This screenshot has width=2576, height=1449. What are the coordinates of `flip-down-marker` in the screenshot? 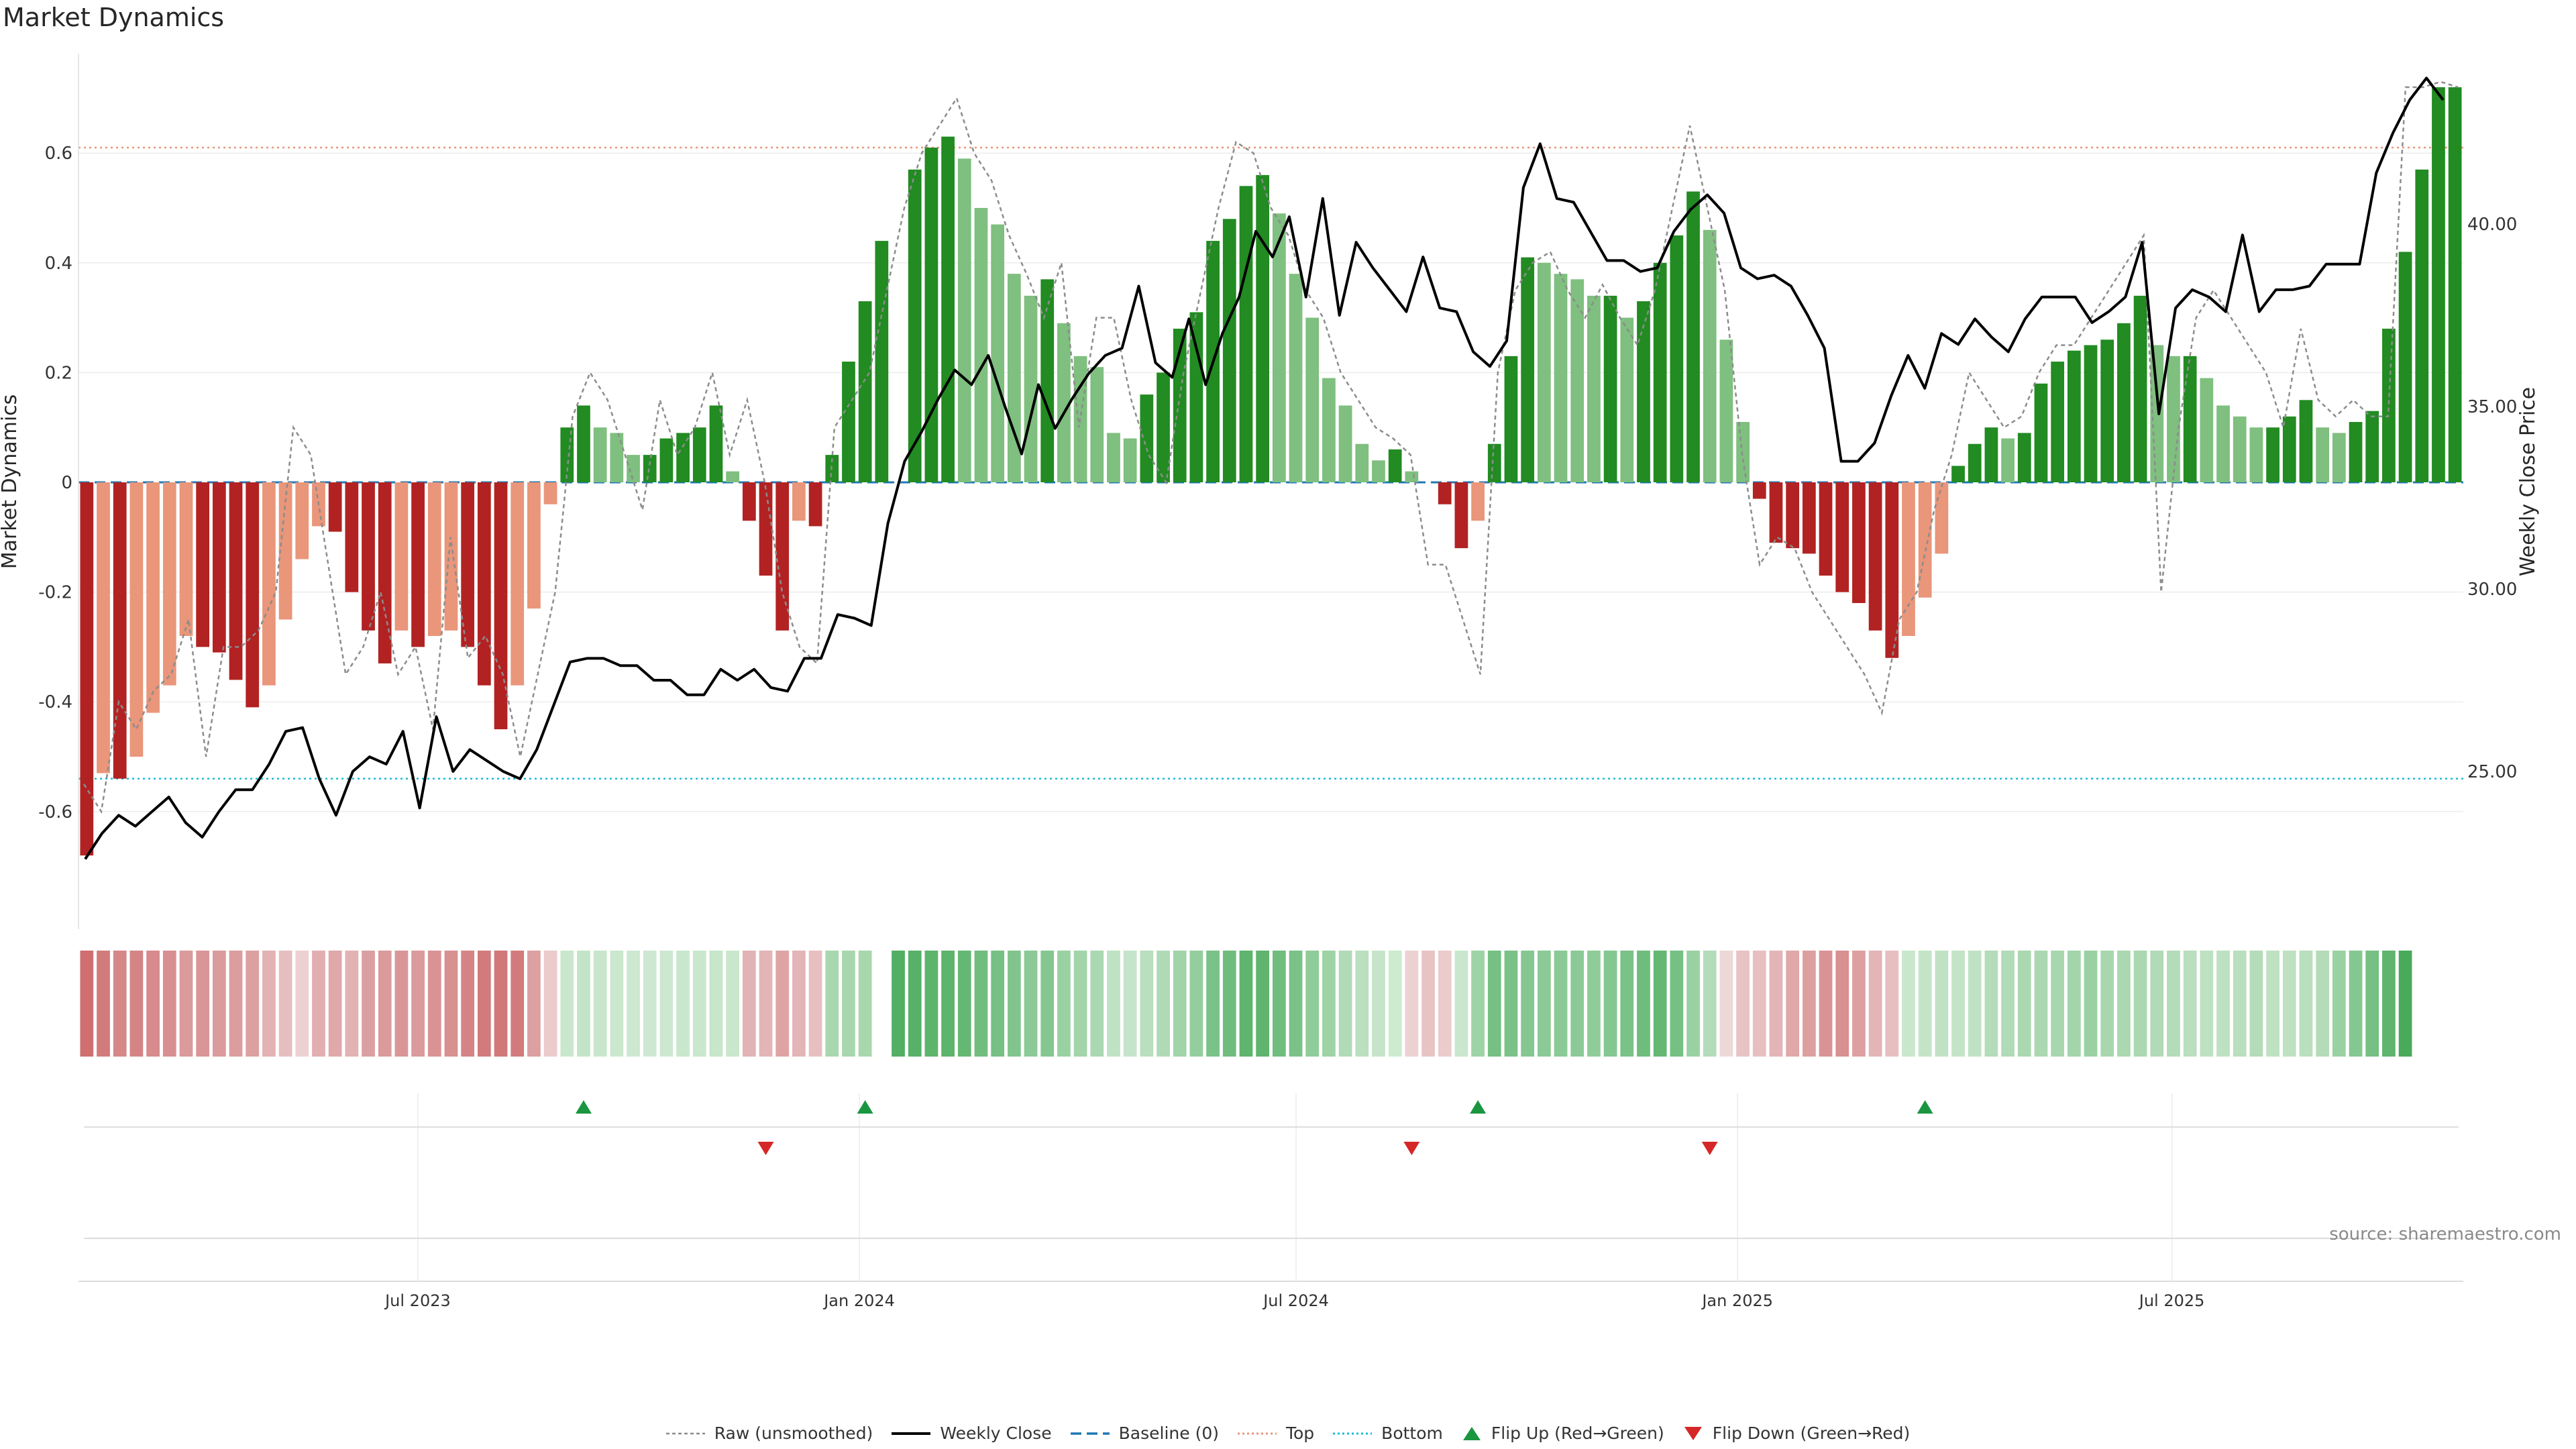 It's located at (765, 1148).